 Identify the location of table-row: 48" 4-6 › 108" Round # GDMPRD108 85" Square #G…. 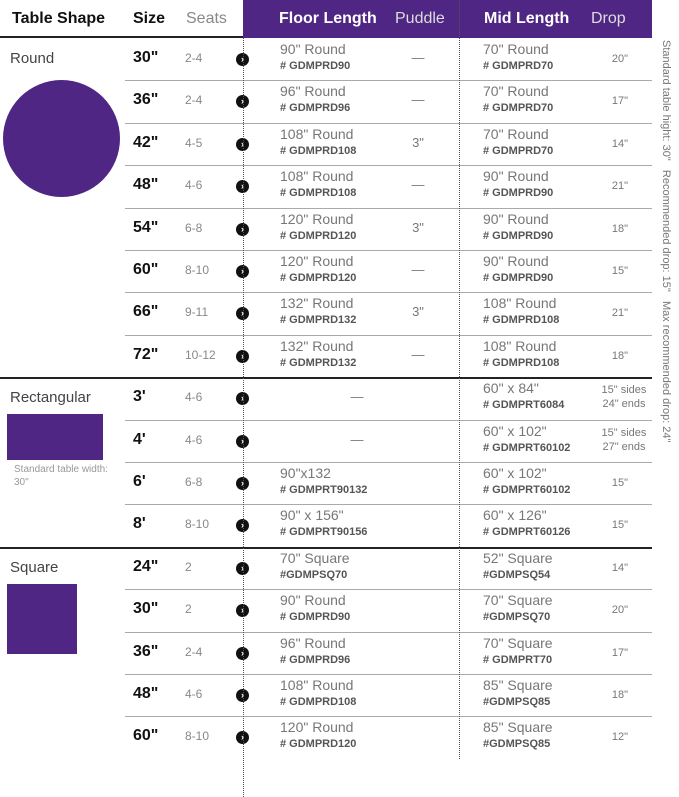
(388, 694).